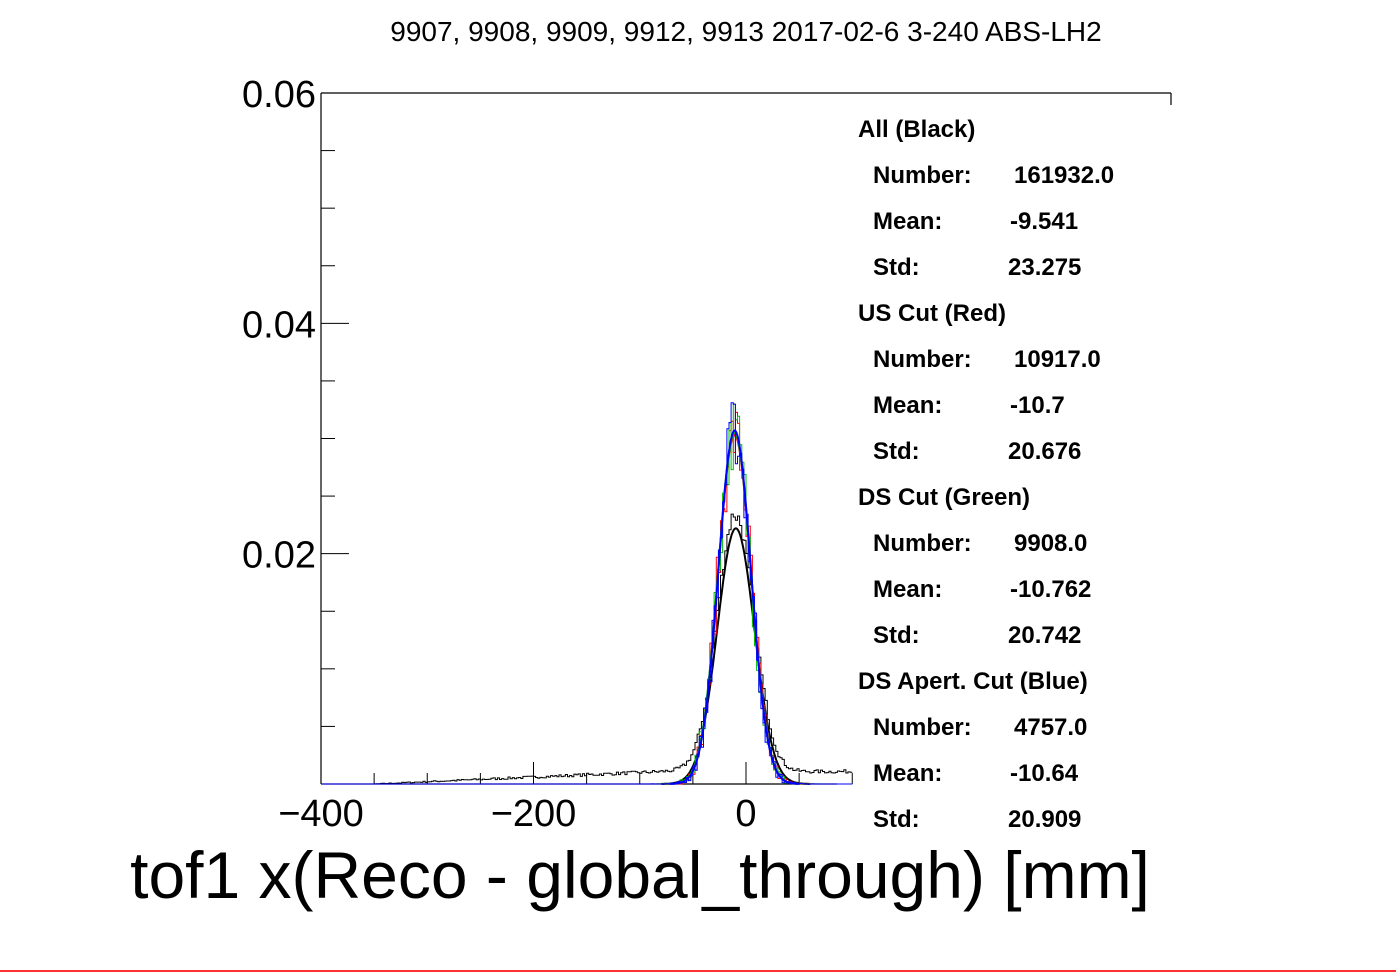 The width and height of the screenshot is (1396, 972). I want to click on bottom-border, so click(698, 971).